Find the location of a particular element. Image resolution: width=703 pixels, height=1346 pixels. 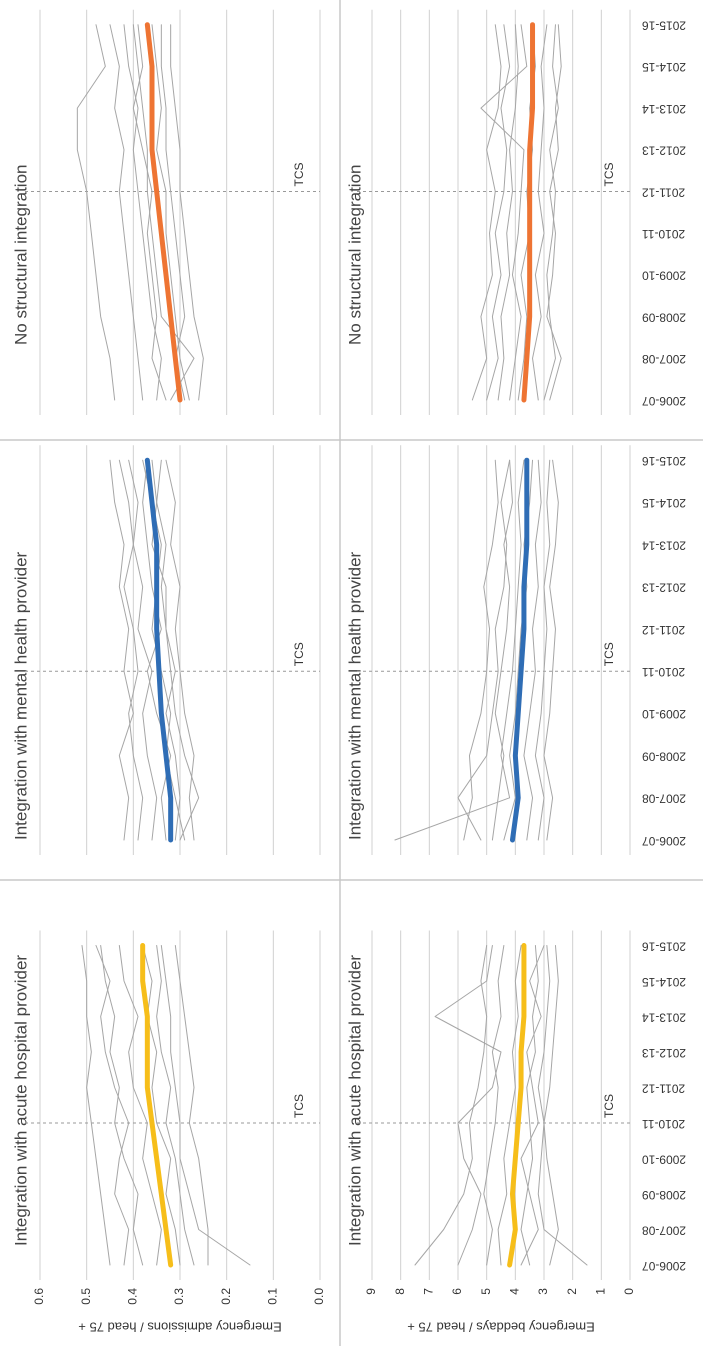

y-axis-title: Emergency admissions / head 75 + is located at coordinates (179, 1327).